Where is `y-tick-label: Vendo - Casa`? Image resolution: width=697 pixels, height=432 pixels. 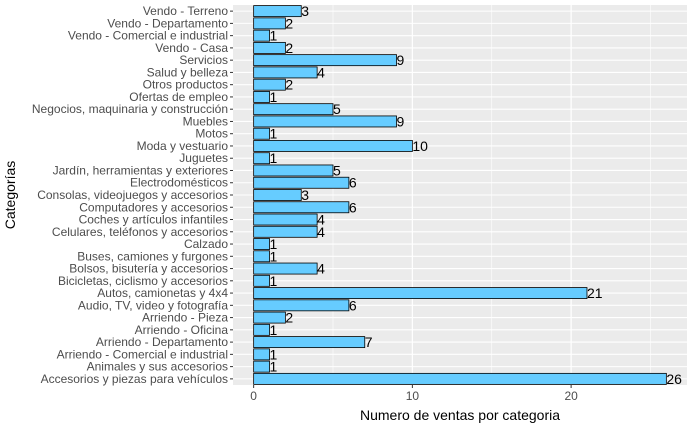 y-tick-label: Vendo - Casa is located at coordinates (191, 48).